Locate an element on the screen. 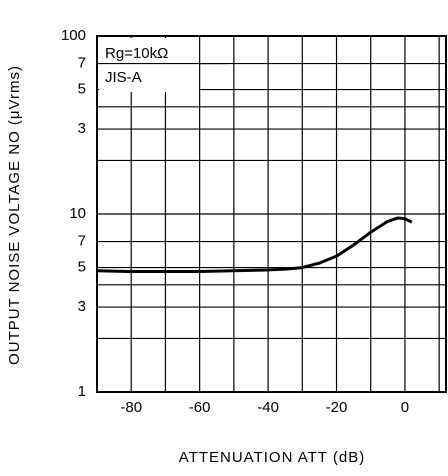 This screenshot has width=448, height=476. data-line is located at coordinates (254, 245).